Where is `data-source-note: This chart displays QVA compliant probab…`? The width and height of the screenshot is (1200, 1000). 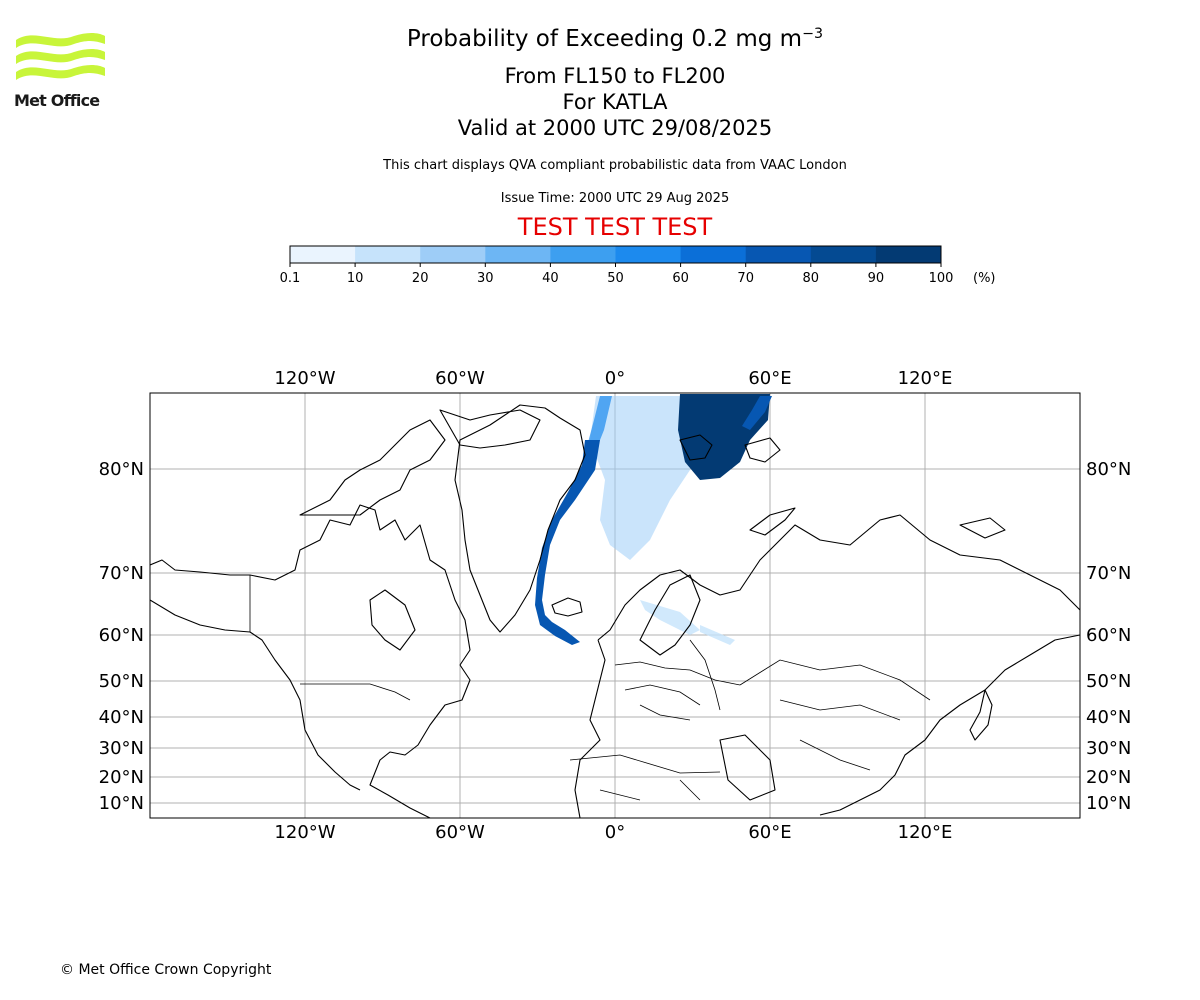
data-source-note: This chart displays QVA compliant probab… is located at coordinates (615, 165).